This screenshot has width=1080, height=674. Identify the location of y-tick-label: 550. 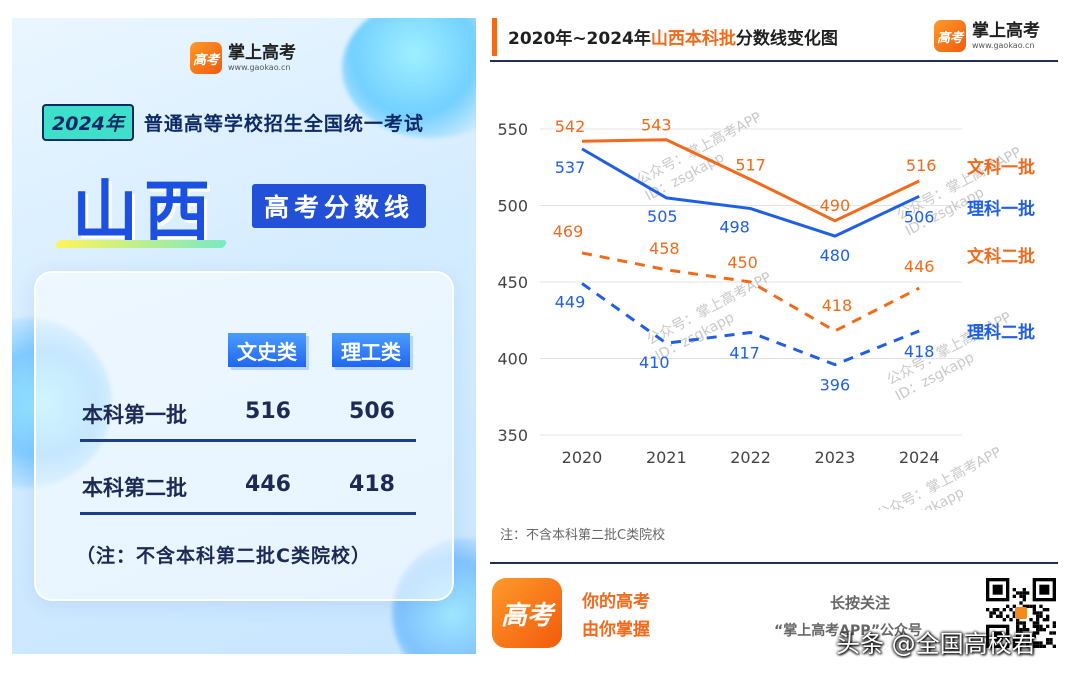
(512, 129).